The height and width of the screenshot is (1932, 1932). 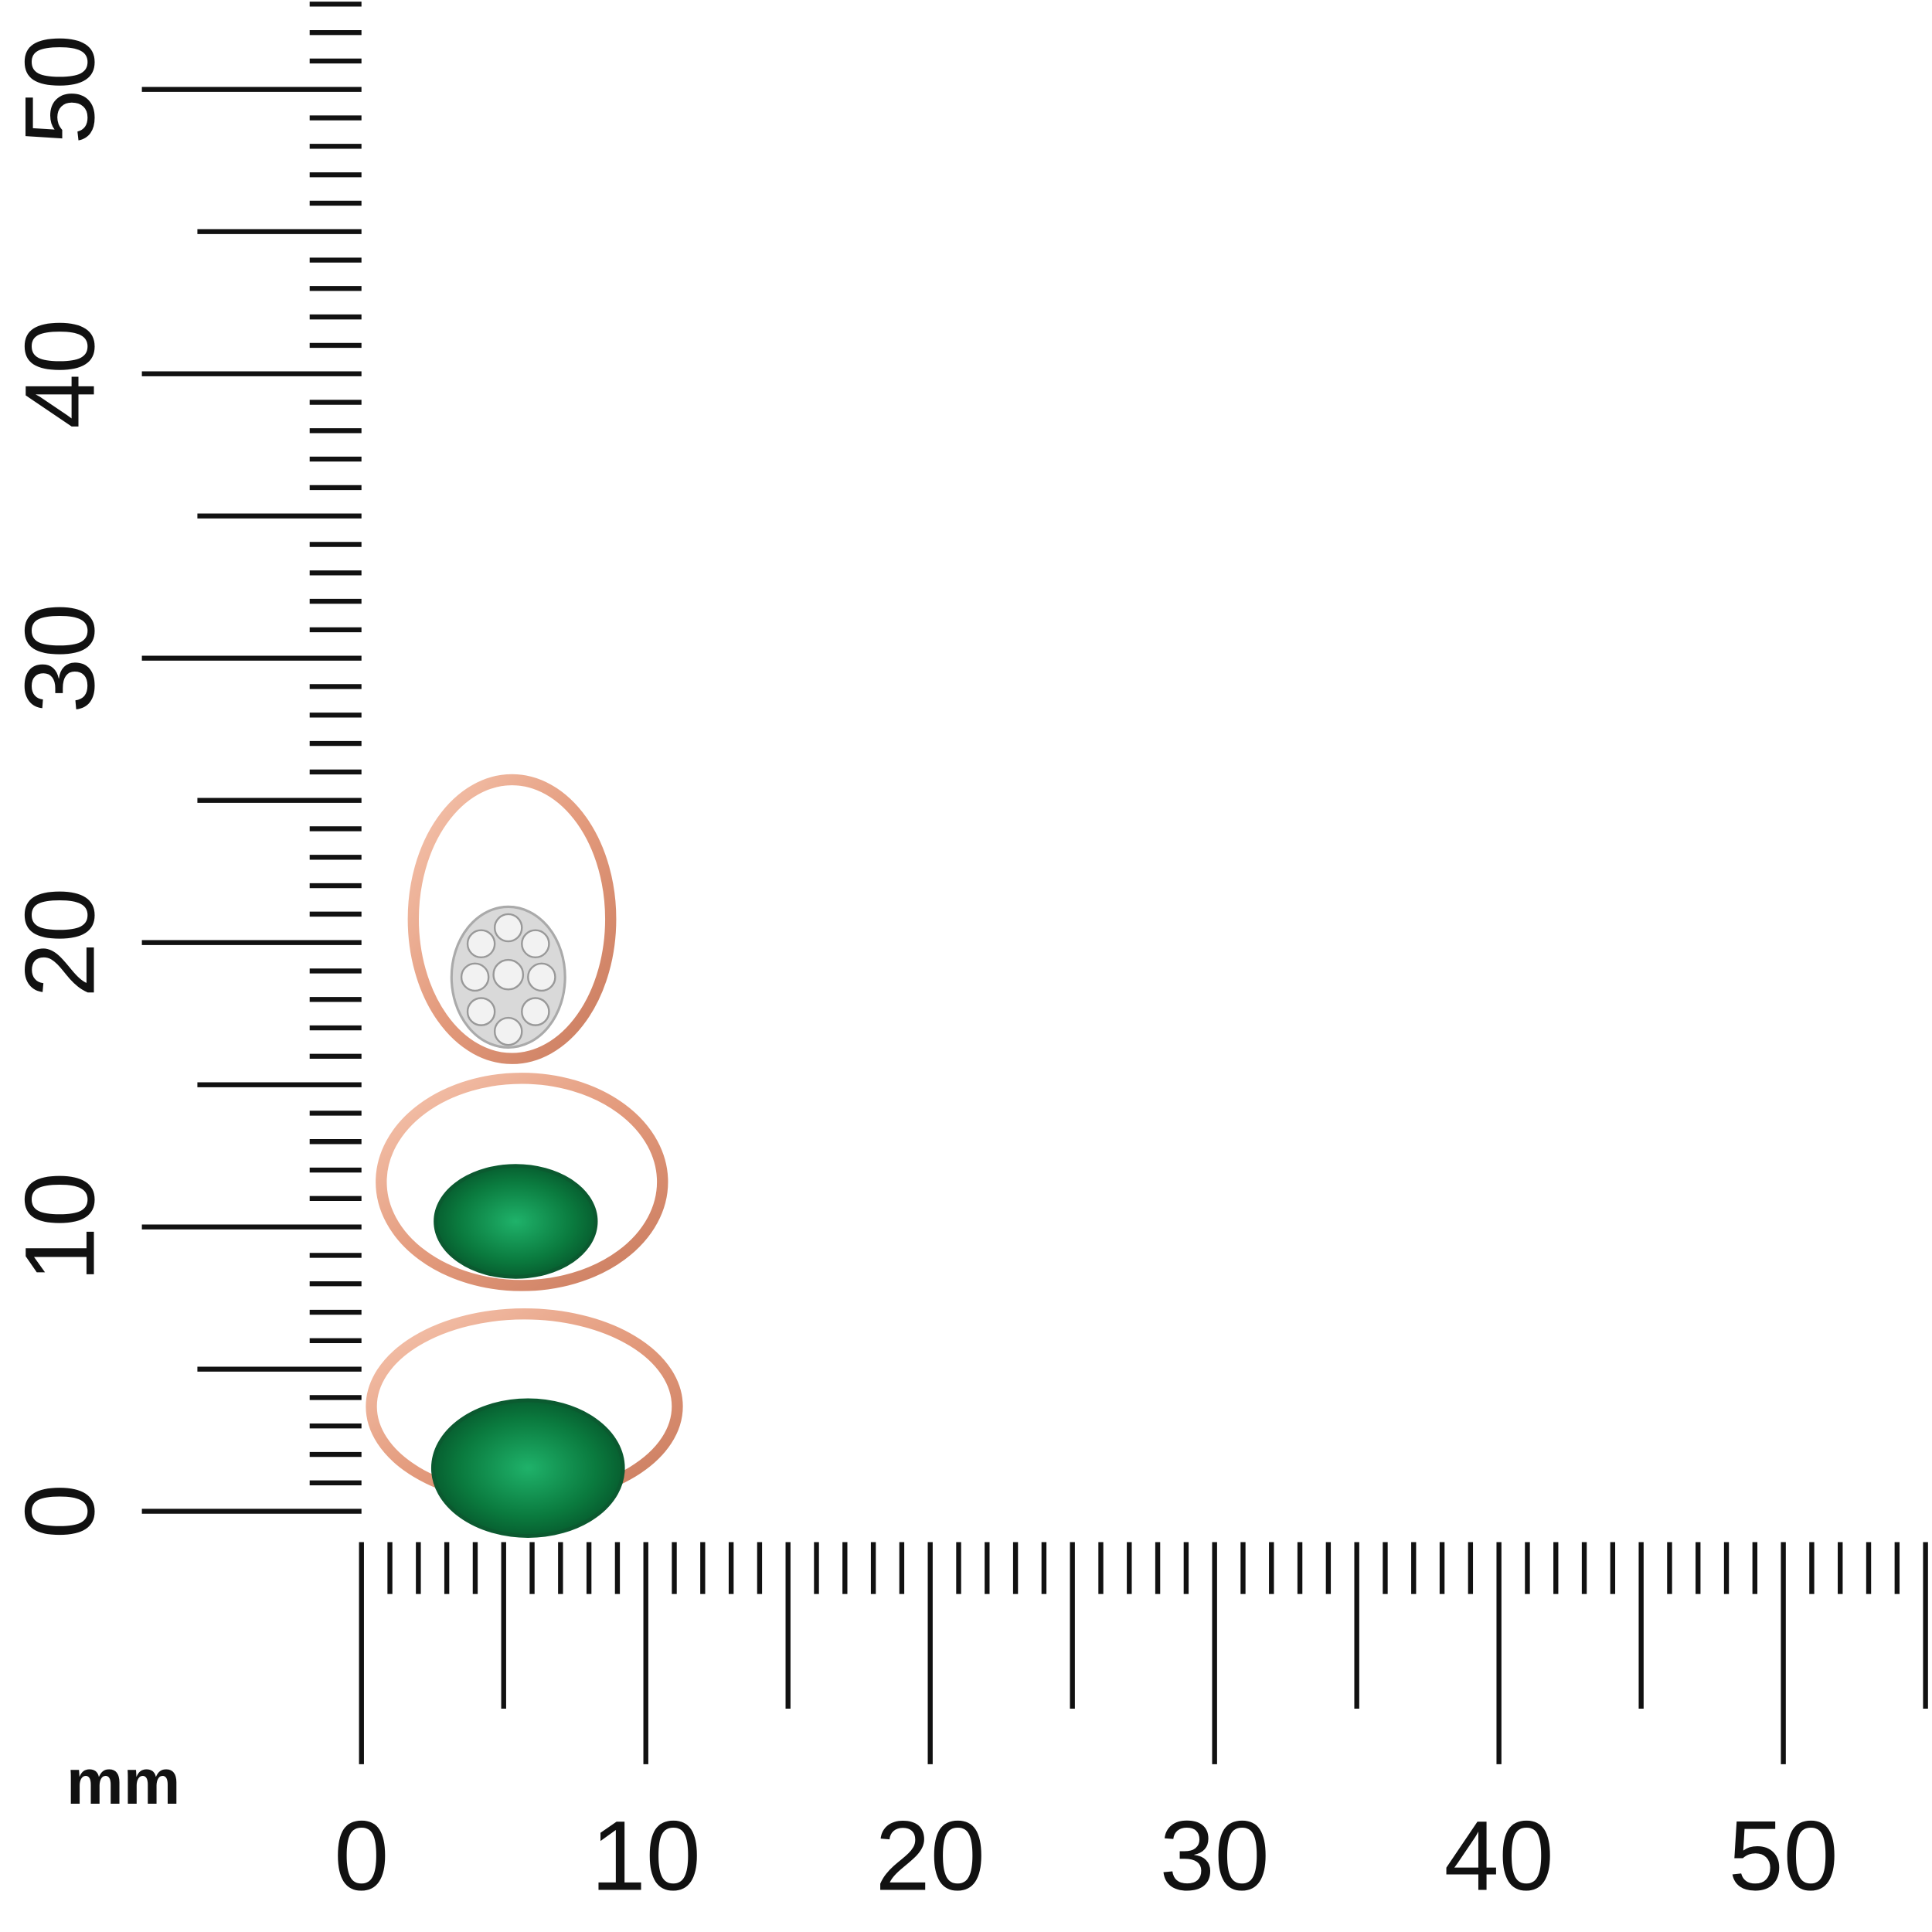 I want to click on x-ruler-label: 40, so click(x=1499, y=1856).